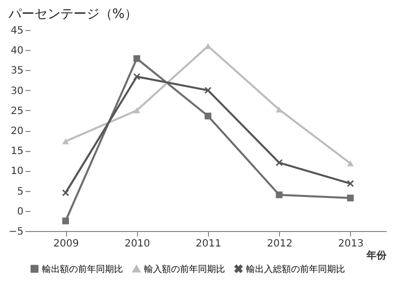 The image size is (400, 282). I want to click on y-tick-label: 40, so click(17, 51).